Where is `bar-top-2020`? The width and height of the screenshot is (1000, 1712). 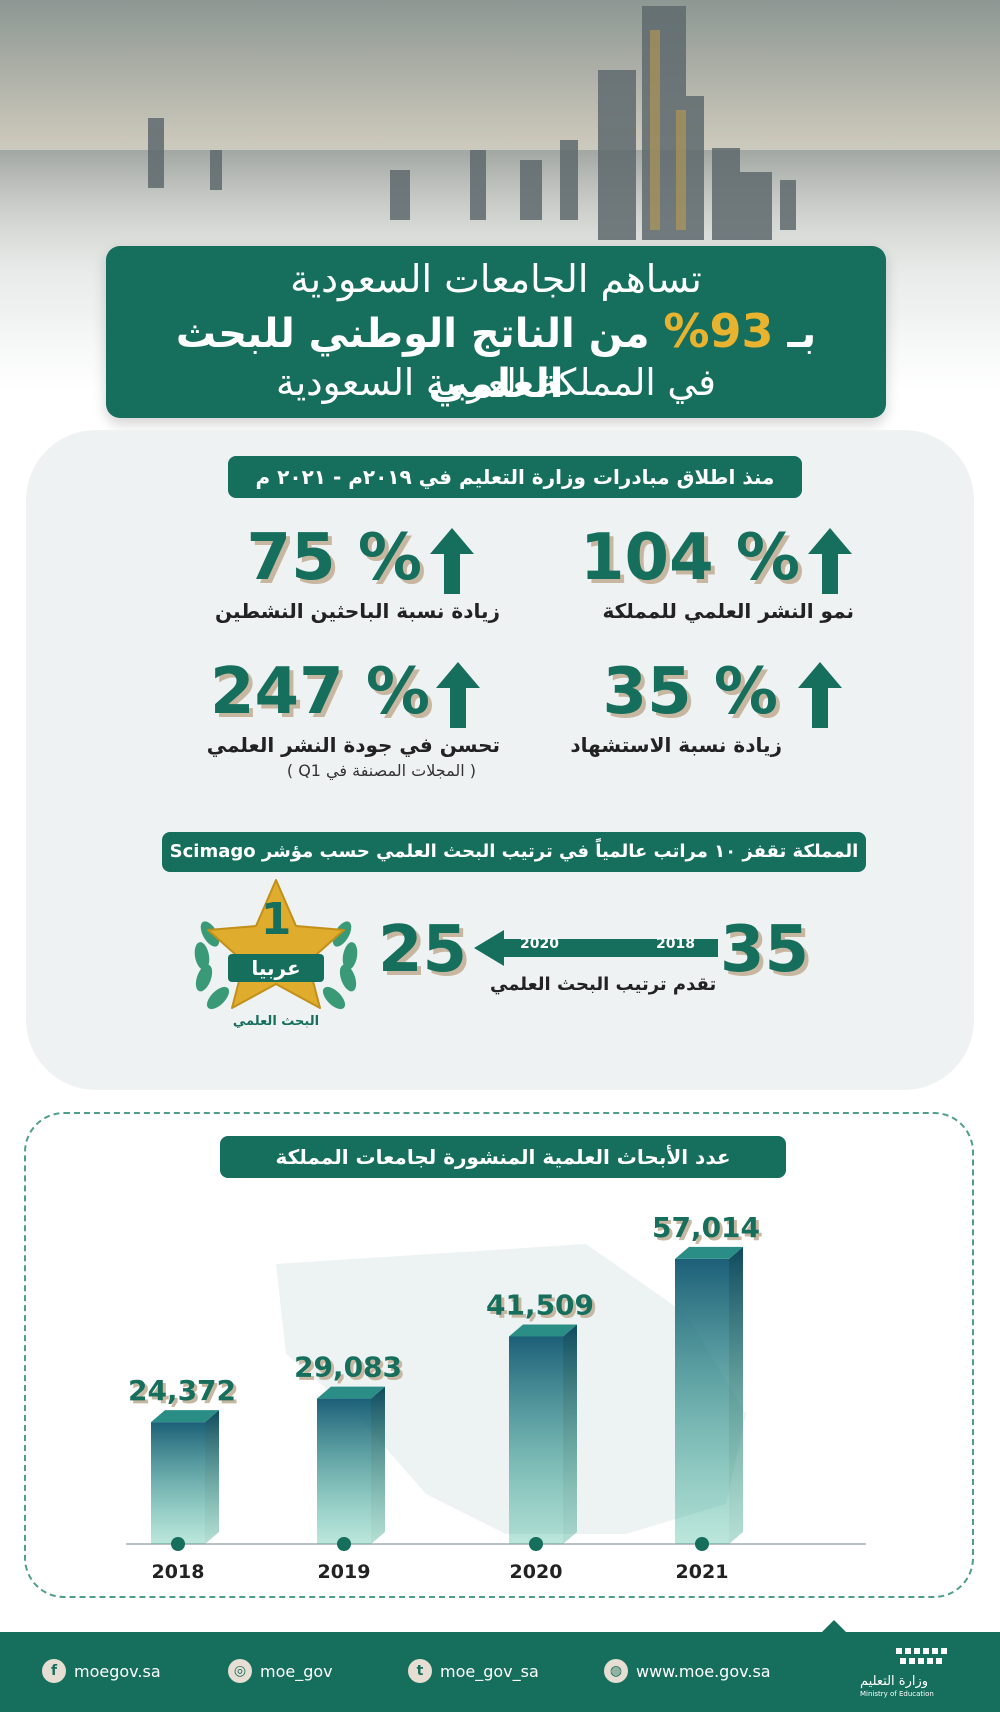 bar-top-2020 is located at coordinates (543, 1330).